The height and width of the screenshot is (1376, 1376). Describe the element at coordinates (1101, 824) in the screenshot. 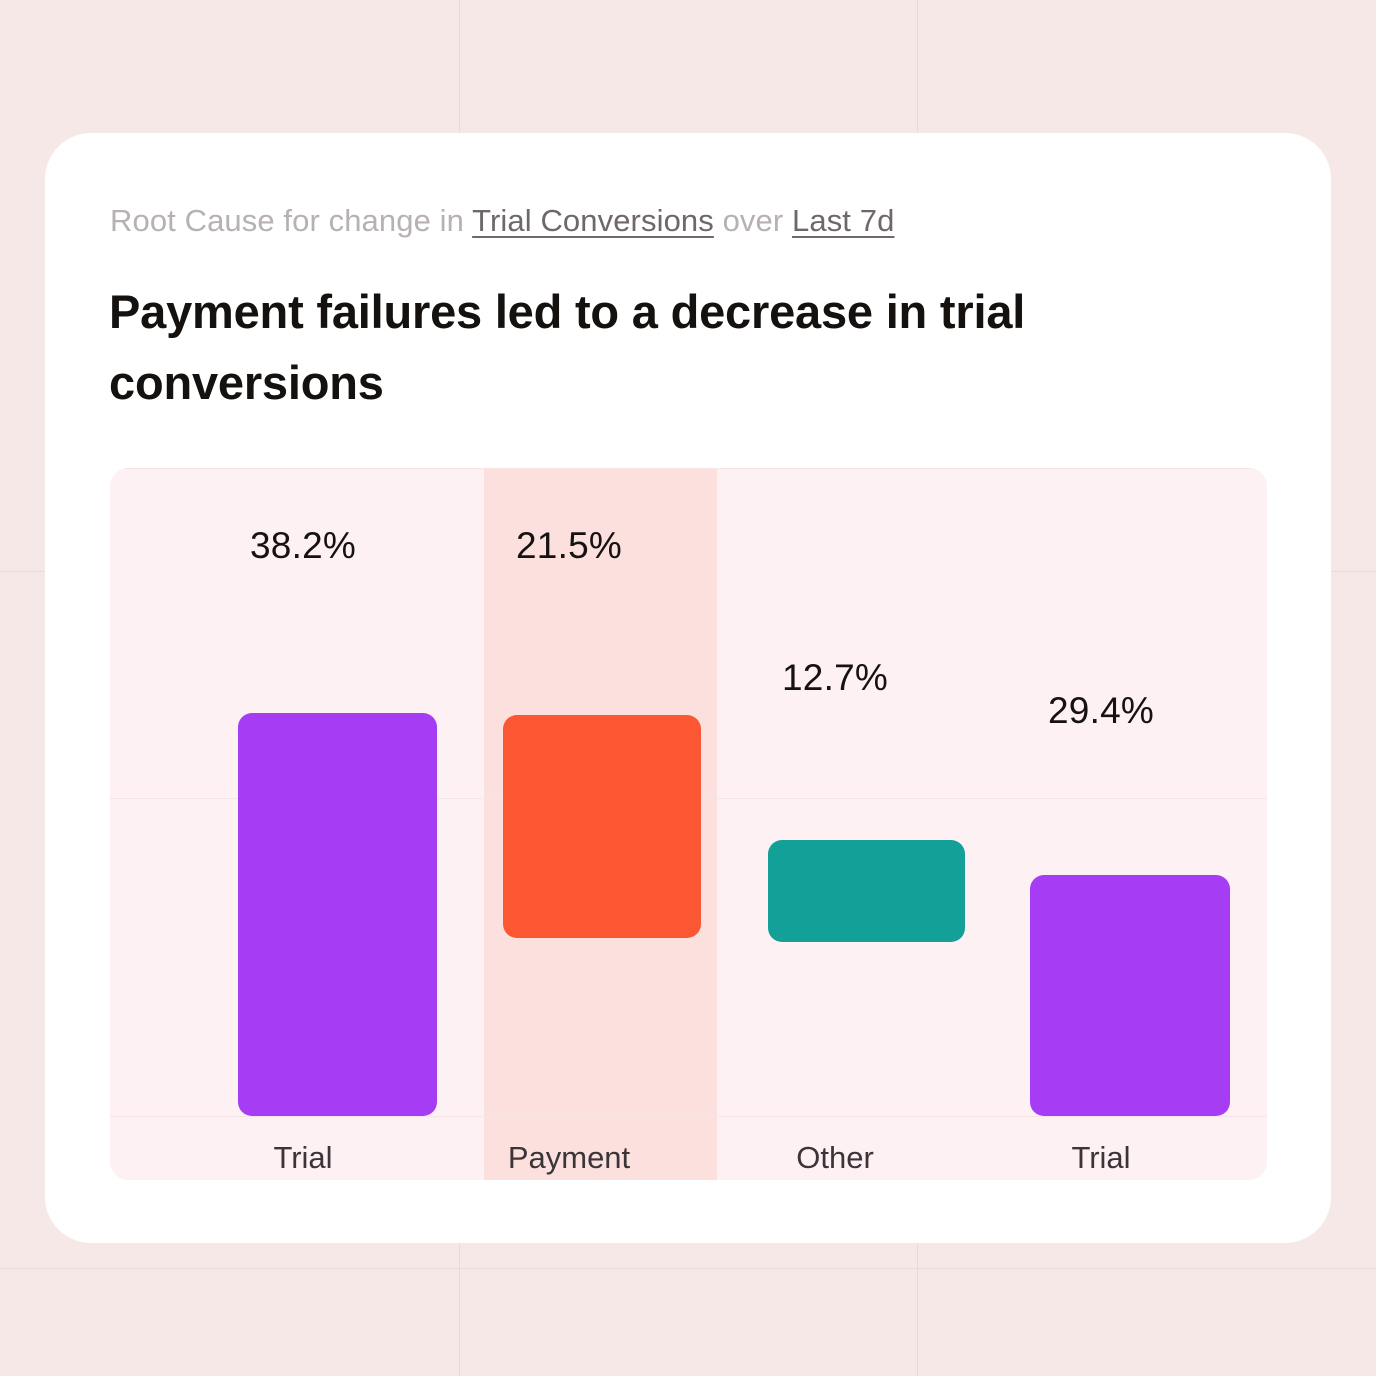

I see `chart-column: 29.4% Trial Conversions Today` at that location.